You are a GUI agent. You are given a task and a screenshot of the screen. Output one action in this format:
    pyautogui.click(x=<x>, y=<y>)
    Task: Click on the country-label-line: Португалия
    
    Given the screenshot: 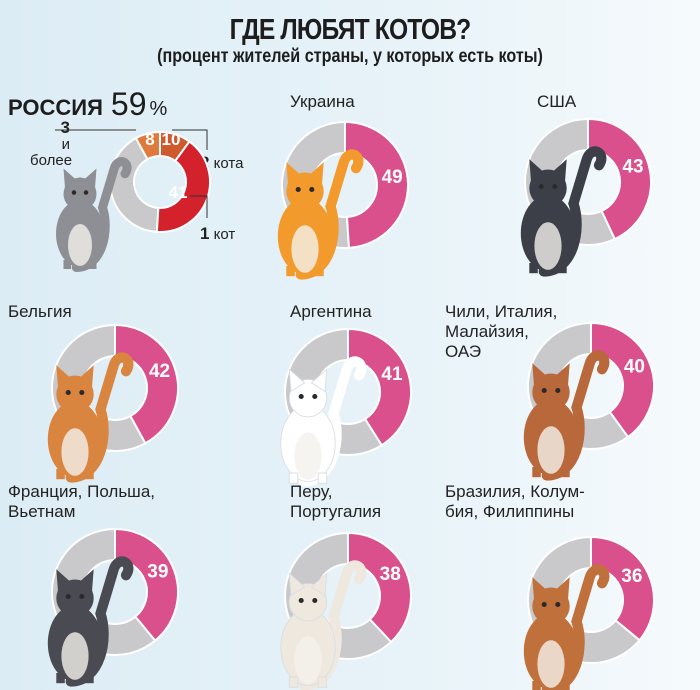 What is the action you would take?
    pyautogui.click(x=336, y=511)
    